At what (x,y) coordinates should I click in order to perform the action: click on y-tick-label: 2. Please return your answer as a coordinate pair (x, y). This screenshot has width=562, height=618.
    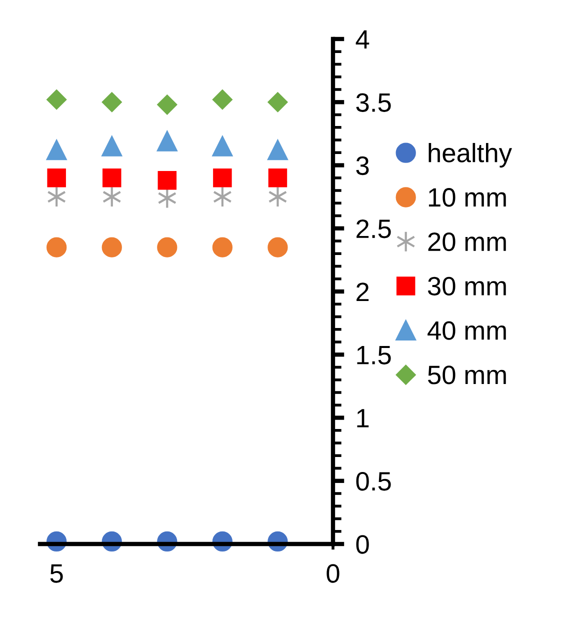
    Looking at the image, I should click on (362, 292).